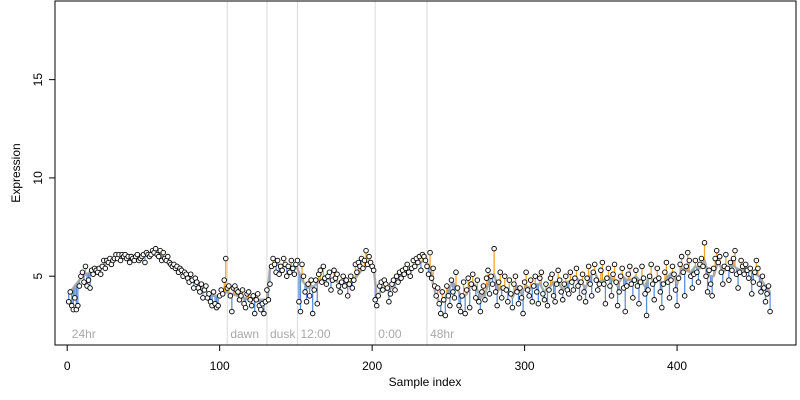  Describe the element at coordinates (283, 334) in the screenshot. I see `phase-label: dusk` at that location.